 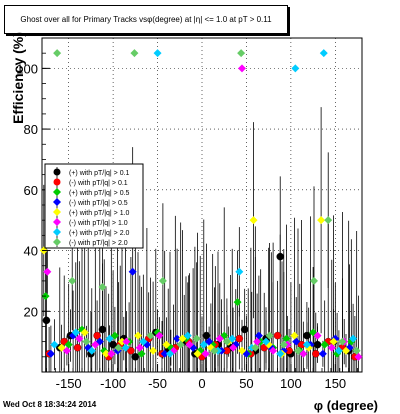 I want to click on legend-label: (-) with pT/|q| > 0.5, so click(x=98, y=203).